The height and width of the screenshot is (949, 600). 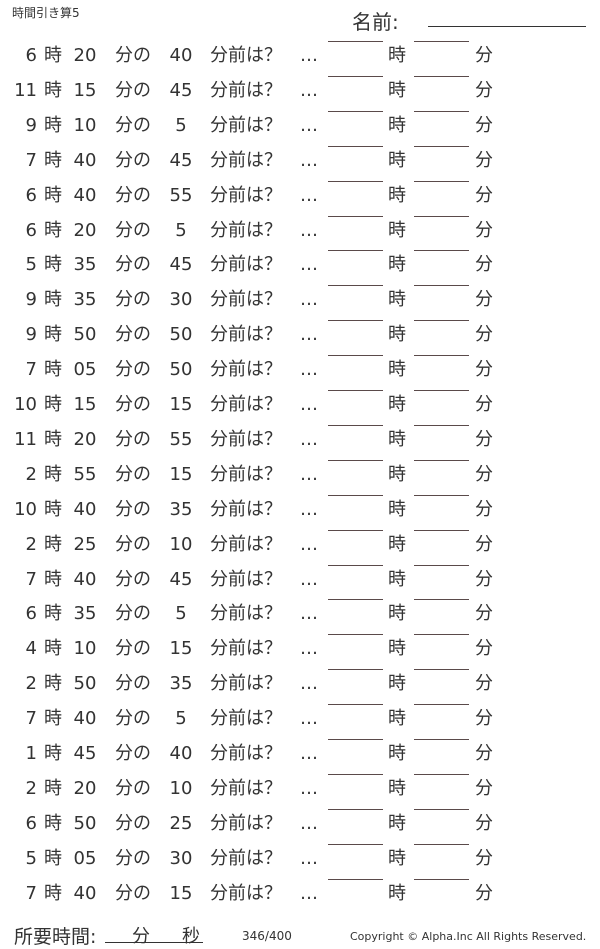 I want to click on minutes-subtract: 55, so click(x=181, y=195).